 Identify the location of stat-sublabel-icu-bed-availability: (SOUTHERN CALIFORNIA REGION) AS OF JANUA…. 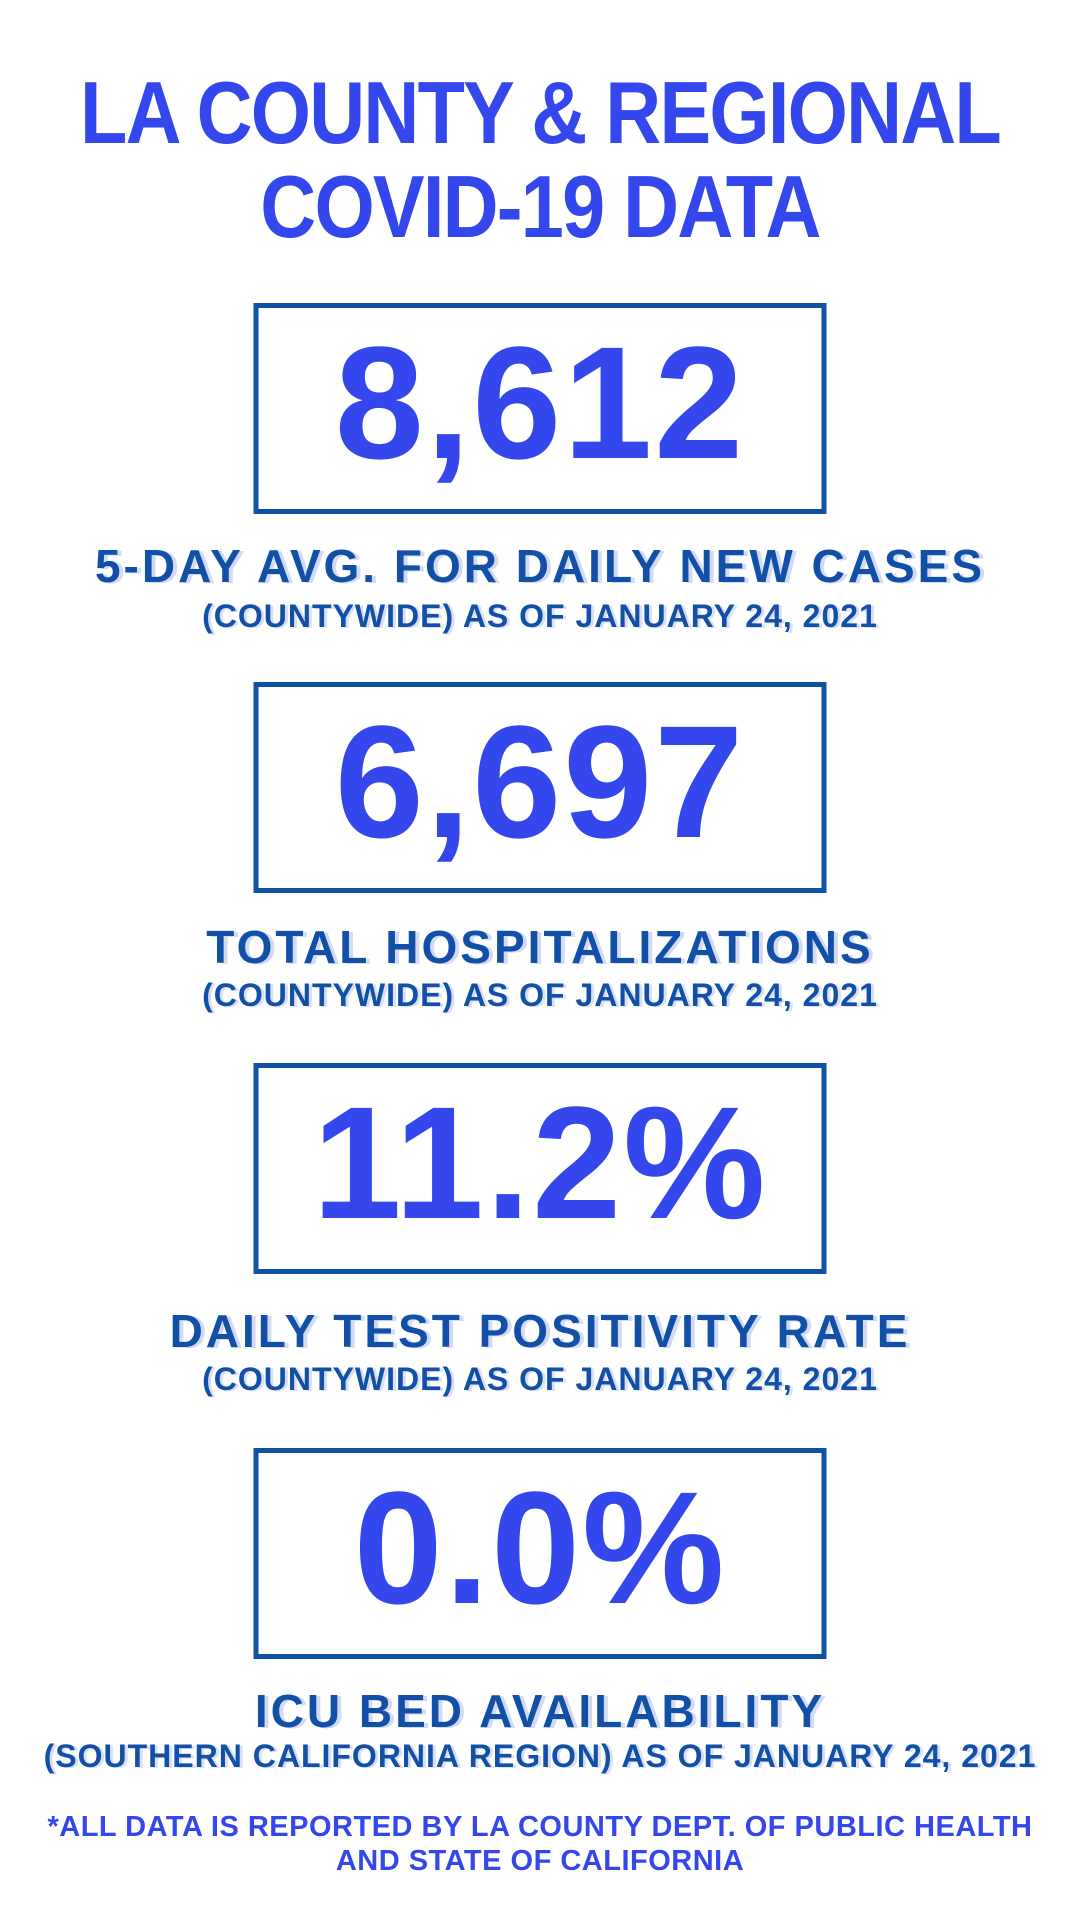
(540, 1756).